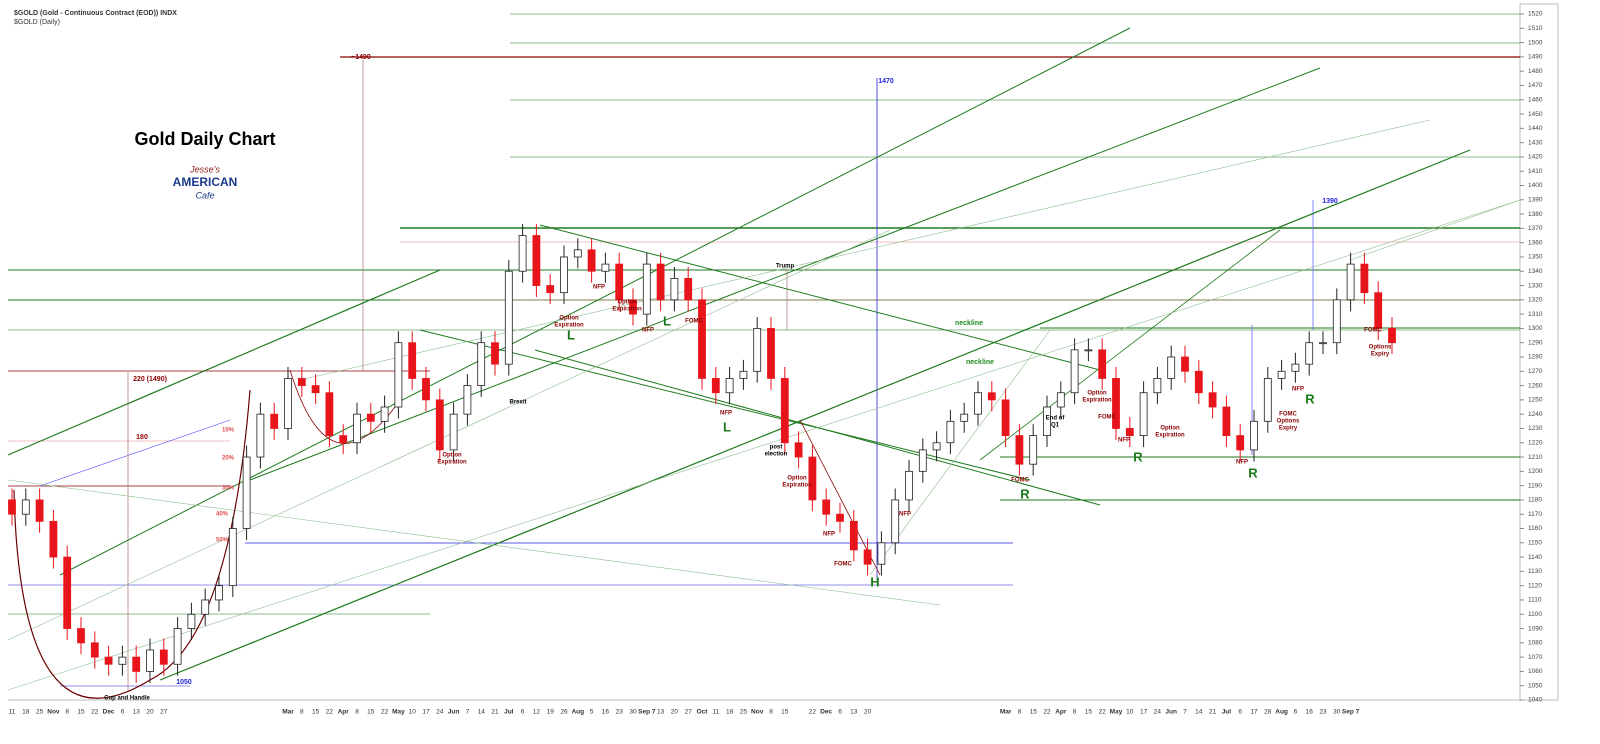 This screenshot has width=1600, height=744. What do you see at coordinates (26, 712) in the screenshot?
I see `x-tick-label: 18` at bounding box center [26, 712].